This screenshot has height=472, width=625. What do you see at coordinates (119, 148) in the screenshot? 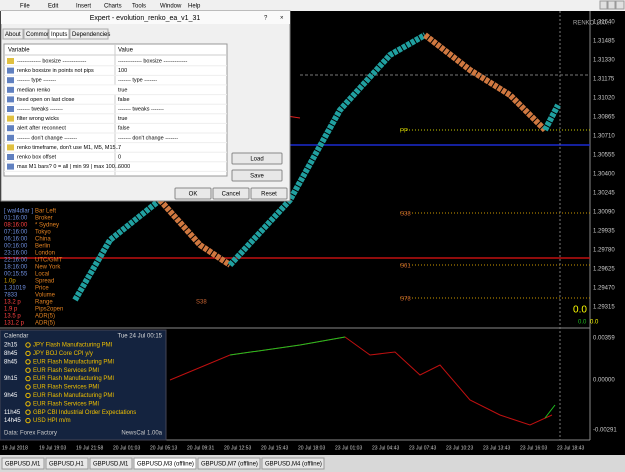
I see `input-value: 7` at bounding box center [119, 148].